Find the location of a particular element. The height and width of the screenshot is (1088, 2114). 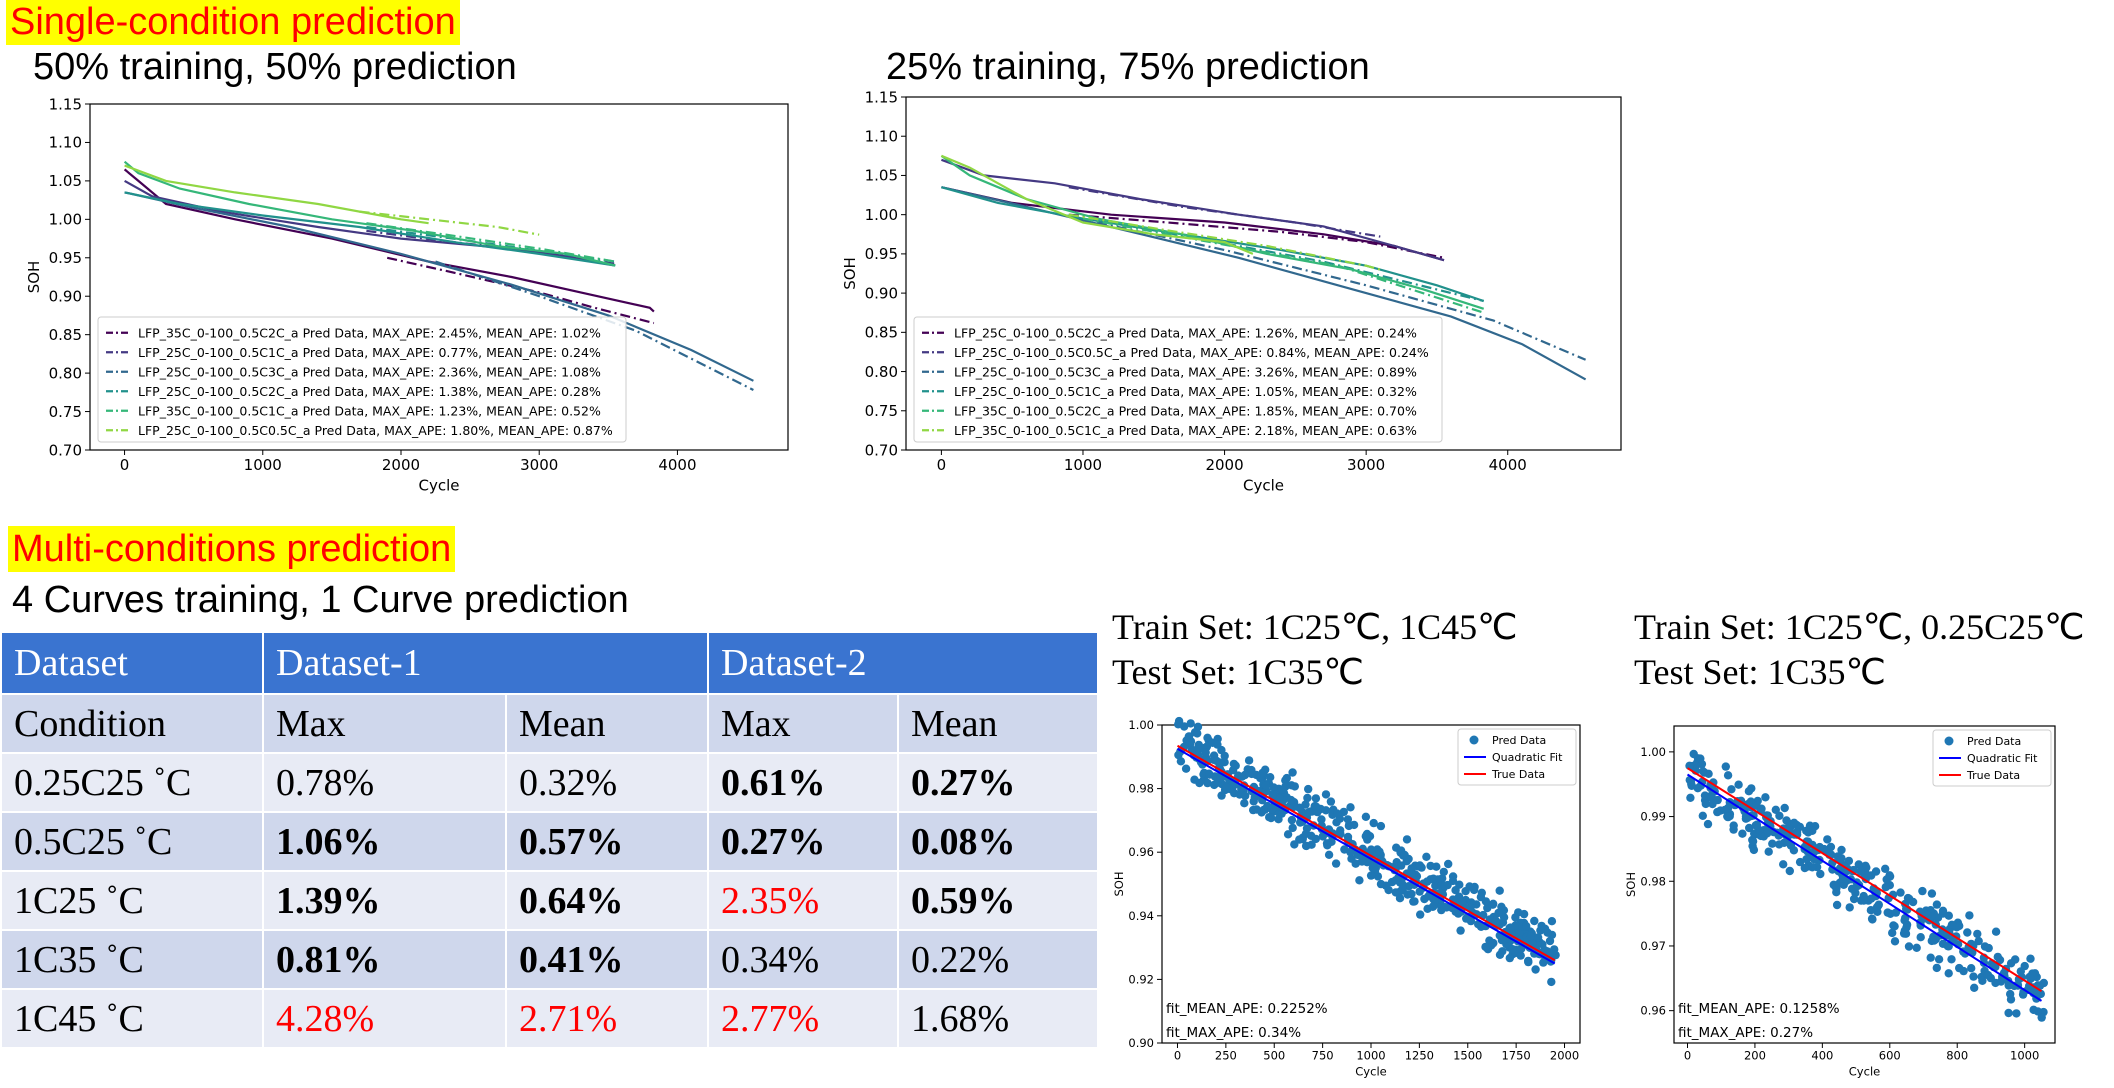

x-tick-label: 3000 is located at coordinates (539, 465).